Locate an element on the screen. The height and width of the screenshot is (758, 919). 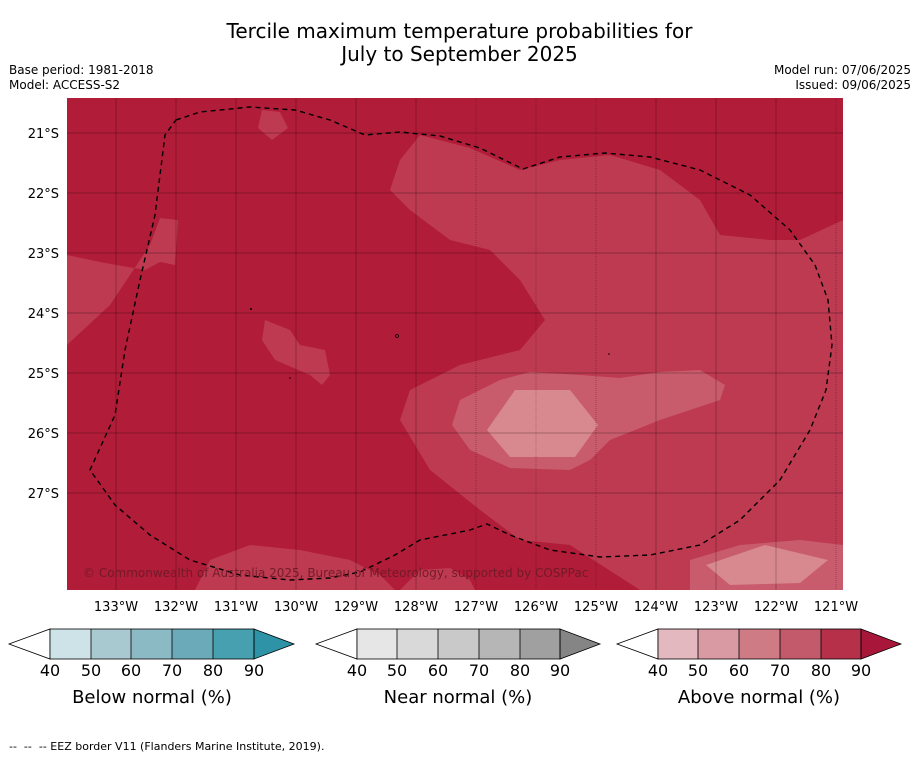
model-text: Model: ACCESS-S2 is located at coordinates (65, 85).